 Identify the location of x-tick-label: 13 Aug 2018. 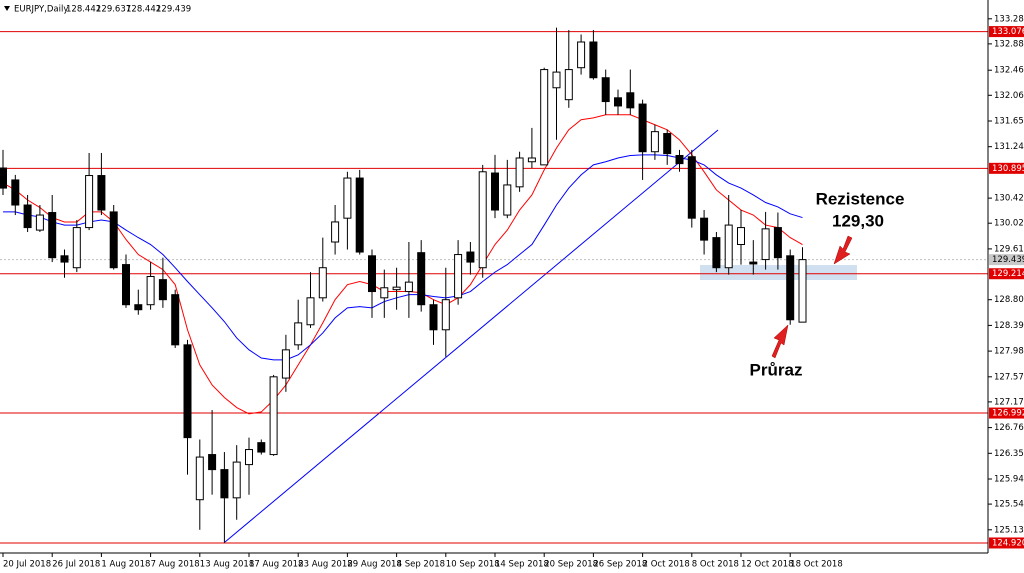
(227, 565).